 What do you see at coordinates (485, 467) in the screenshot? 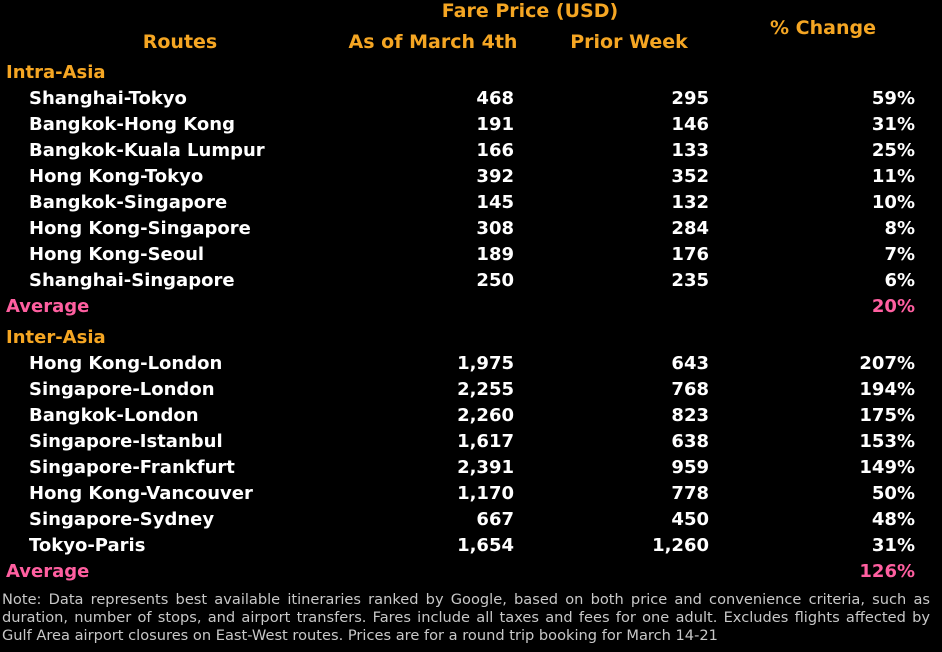
I see `cell-value: 2,391` at bounding box center [485, 467].